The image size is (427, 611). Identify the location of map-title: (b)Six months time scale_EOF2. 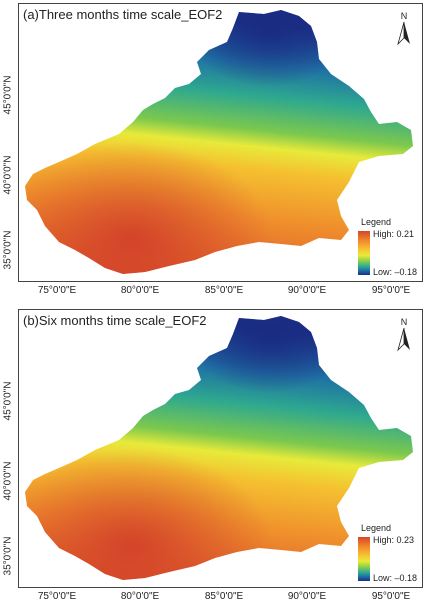
(115, 320).